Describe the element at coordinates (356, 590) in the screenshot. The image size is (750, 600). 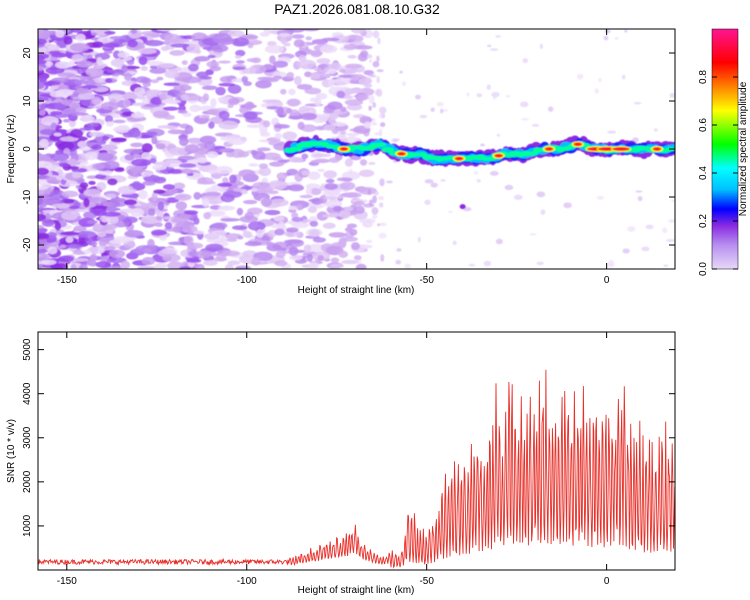
I see `snr-xlabel: Height of straight line (km)` at that location.